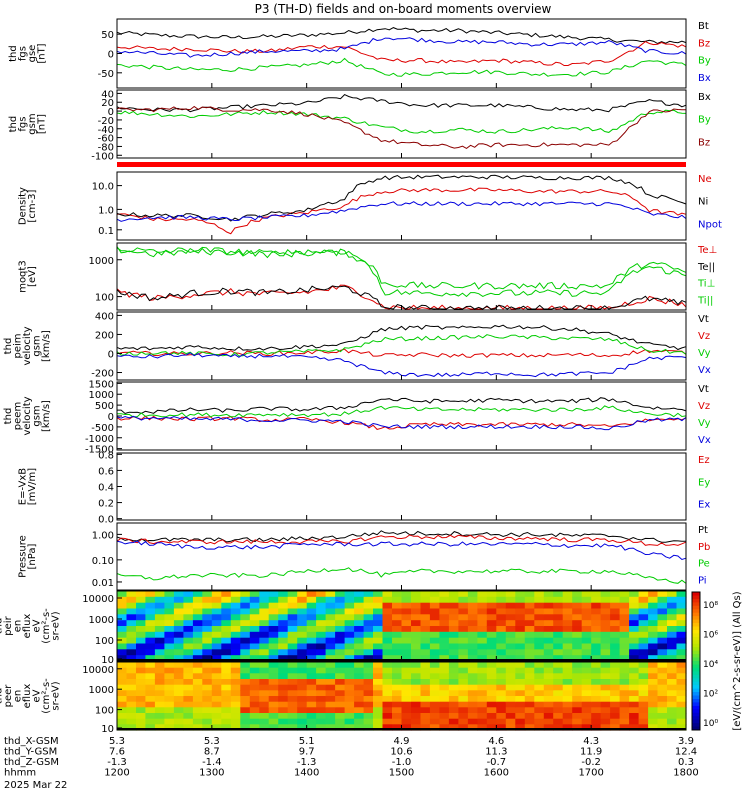 The height and width of the screenshot is (800, 750). I want to click on legend-label: Ni, so click(703, 202).